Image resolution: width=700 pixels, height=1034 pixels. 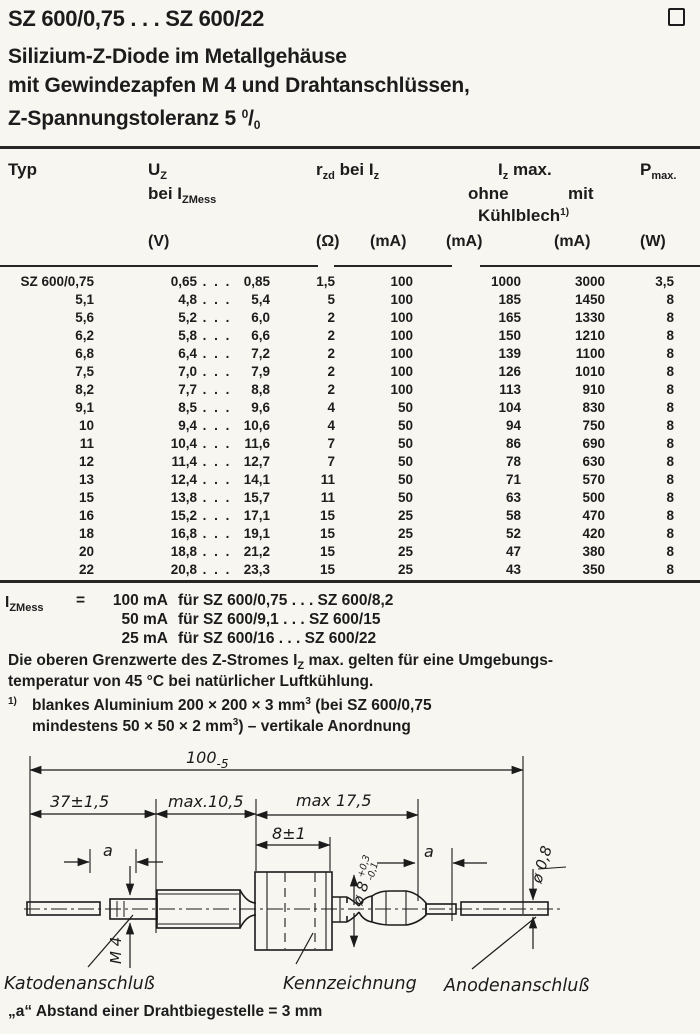 I want to click on footnote1-marker: 1), so click(x=12, y=701).